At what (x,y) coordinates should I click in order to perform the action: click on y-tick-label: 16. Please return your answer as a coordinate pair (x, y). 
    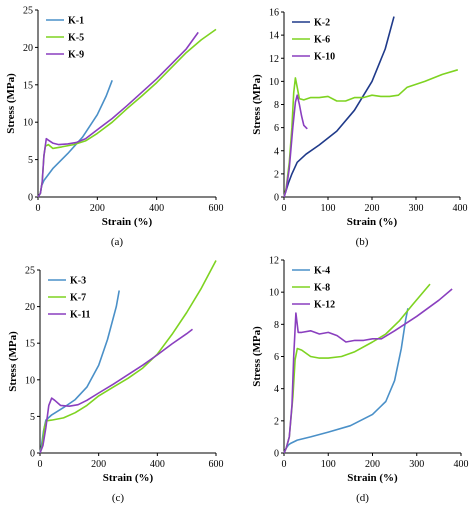
    Looking at the image, I should click on (274, 13).